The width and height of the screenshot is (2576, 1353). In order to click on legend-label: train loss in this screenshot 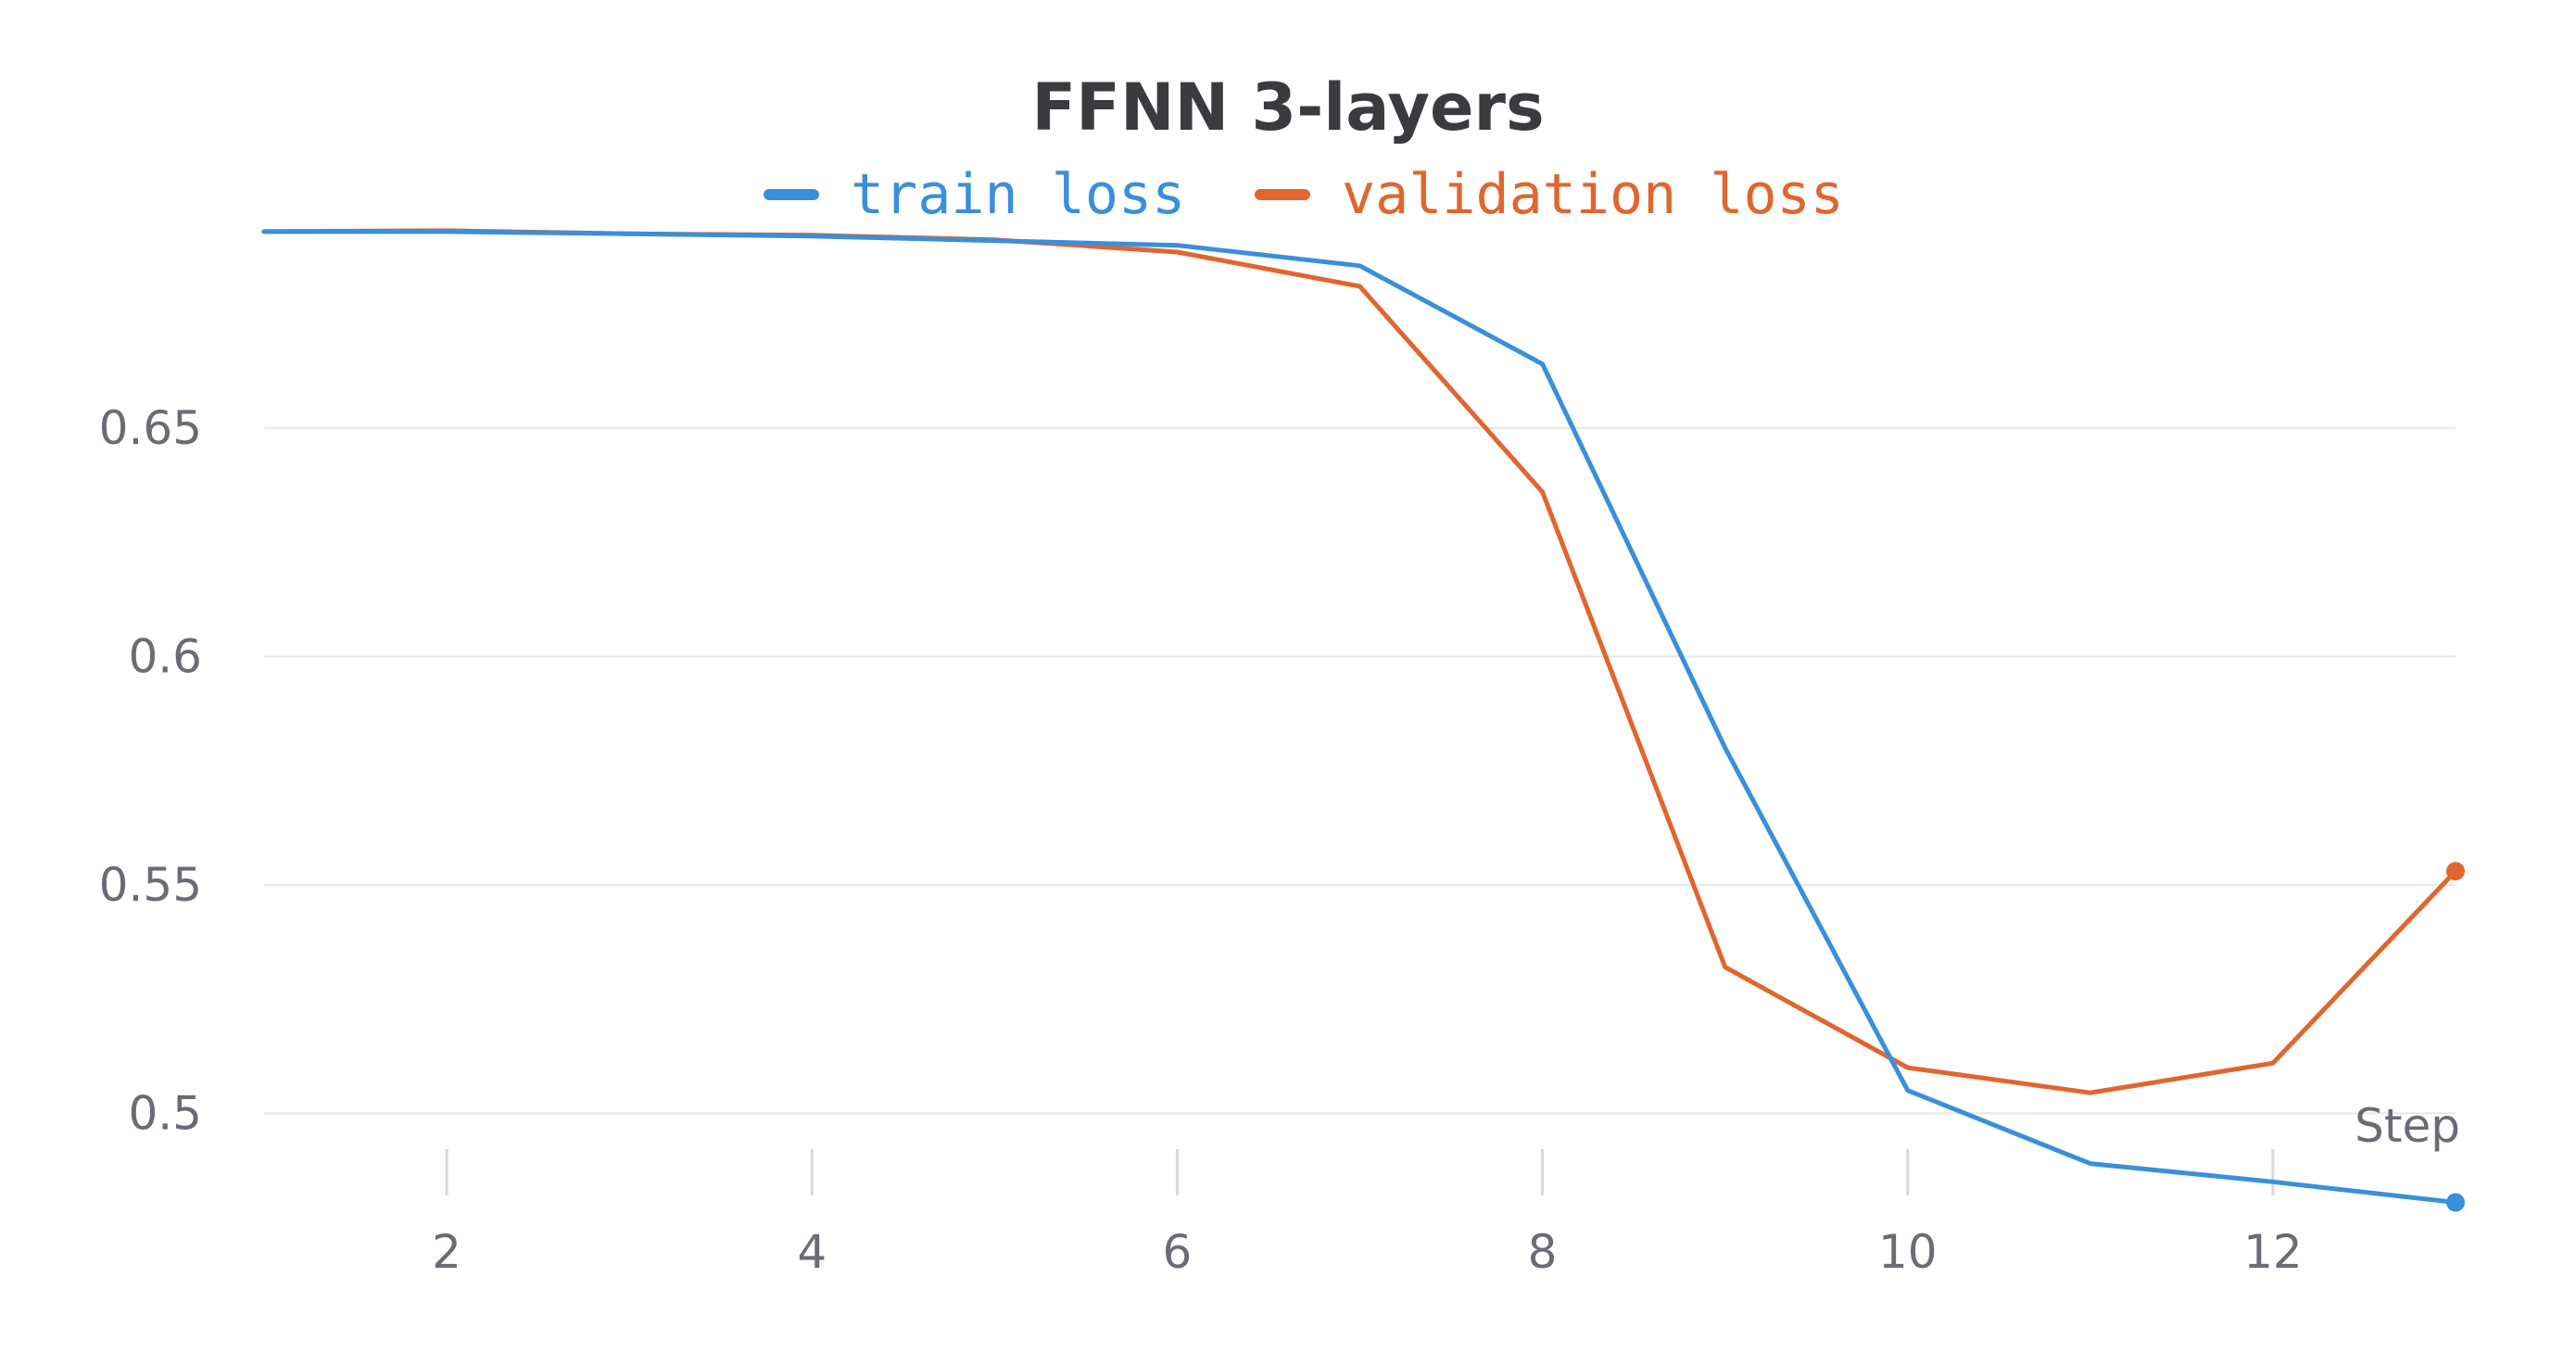, I will do `click(1018, 194)`.